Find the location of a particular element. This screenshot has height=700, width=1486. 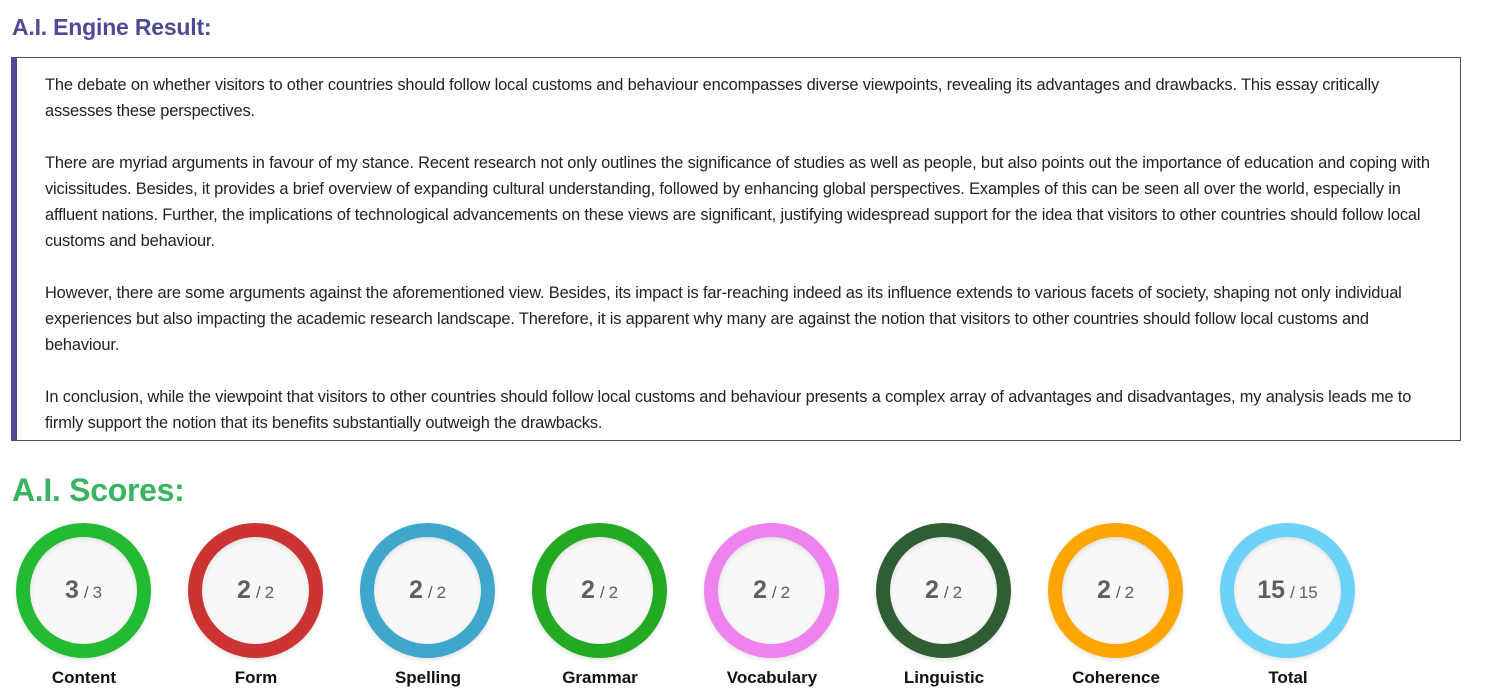

score-value: 3 is located at coordinates (71, 590).